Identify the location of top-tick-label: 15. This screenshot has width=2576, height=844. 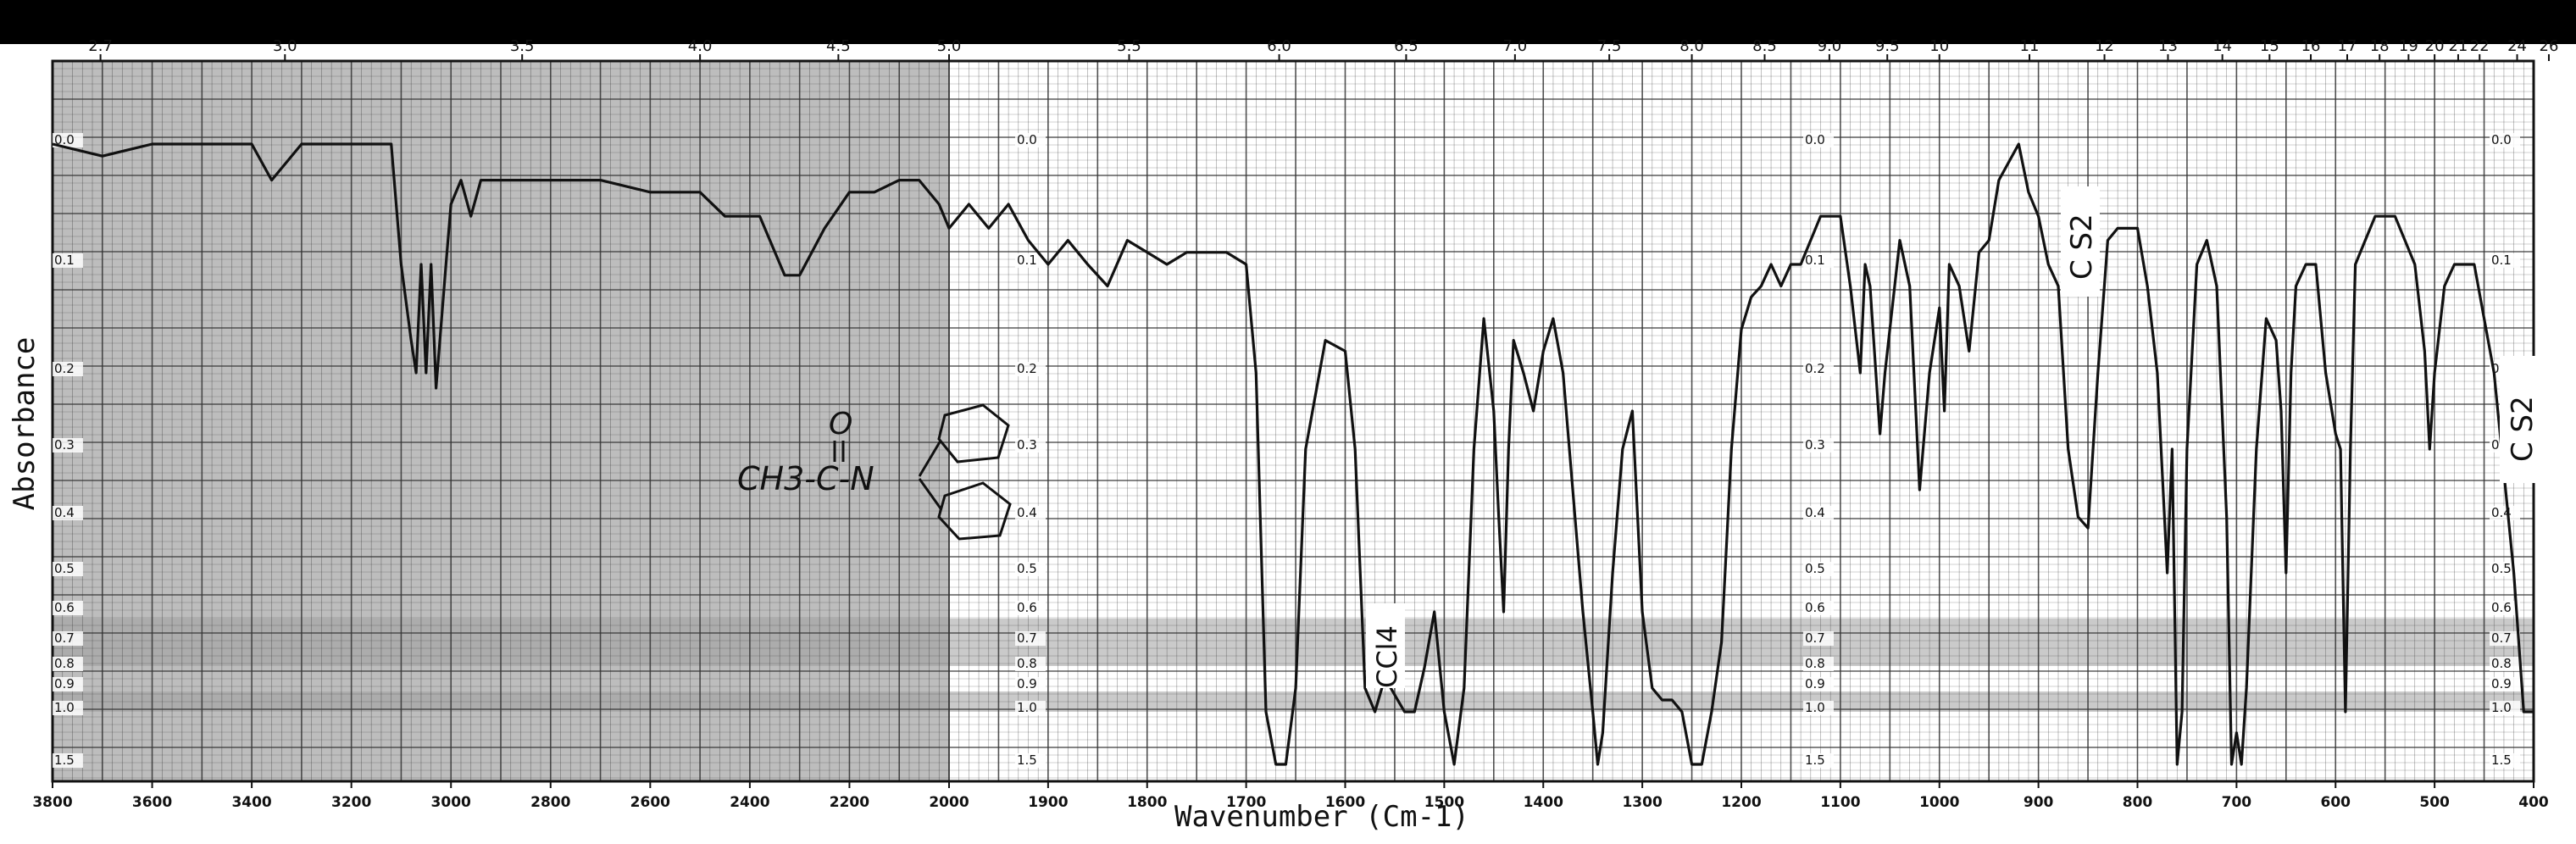
(2269, 46).